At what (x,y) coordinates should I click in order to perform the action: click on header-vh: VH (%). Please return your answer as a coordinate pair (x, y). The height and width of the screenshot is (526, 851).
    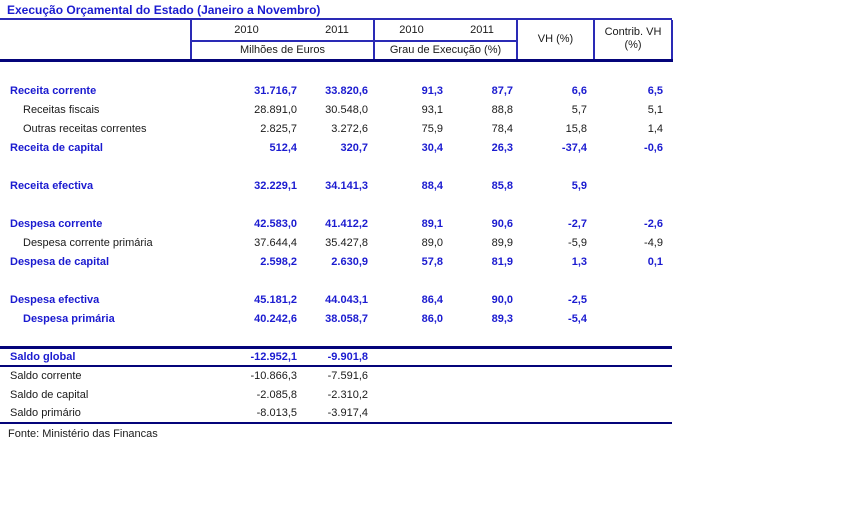
    Looking at the image, I should click on (556, 41).